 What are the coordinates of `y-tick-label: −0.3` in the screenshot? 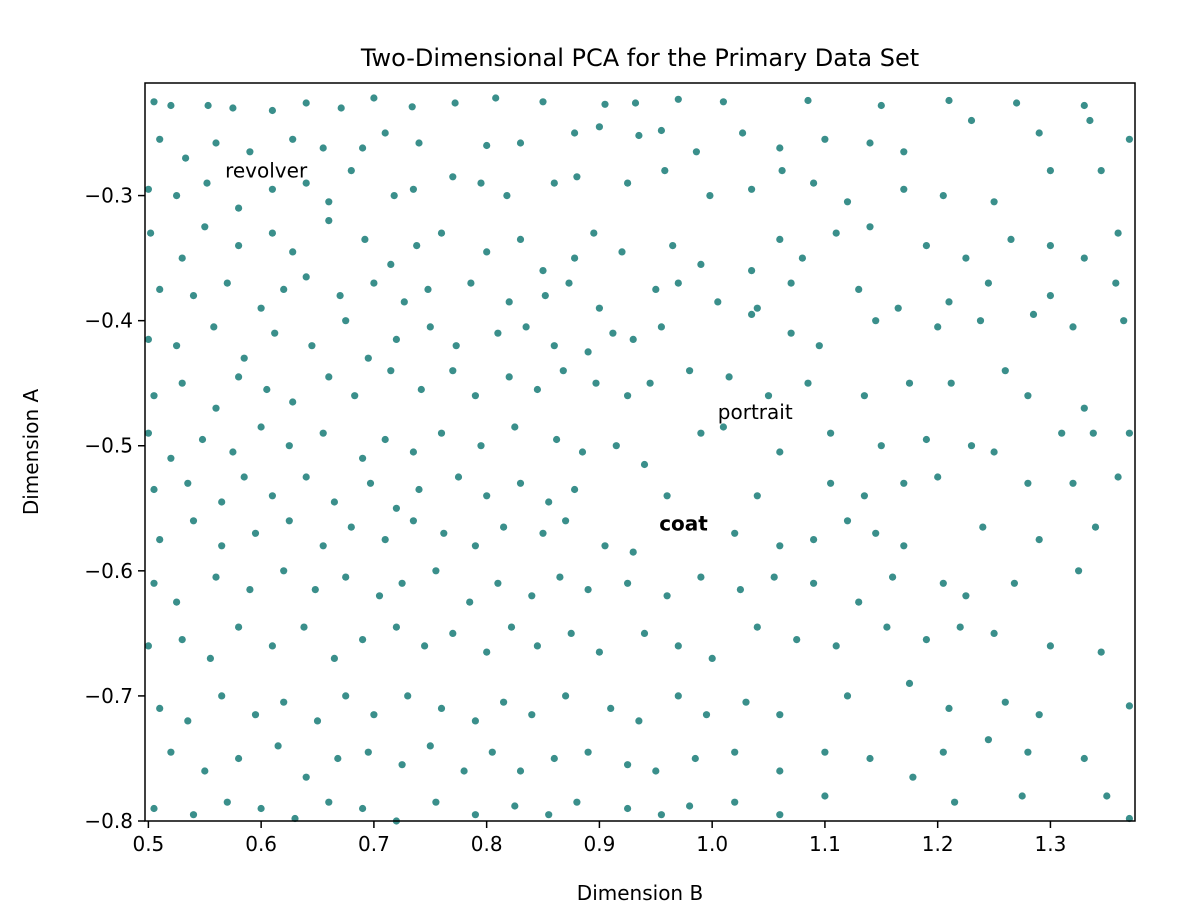 It's located at (108, 196).